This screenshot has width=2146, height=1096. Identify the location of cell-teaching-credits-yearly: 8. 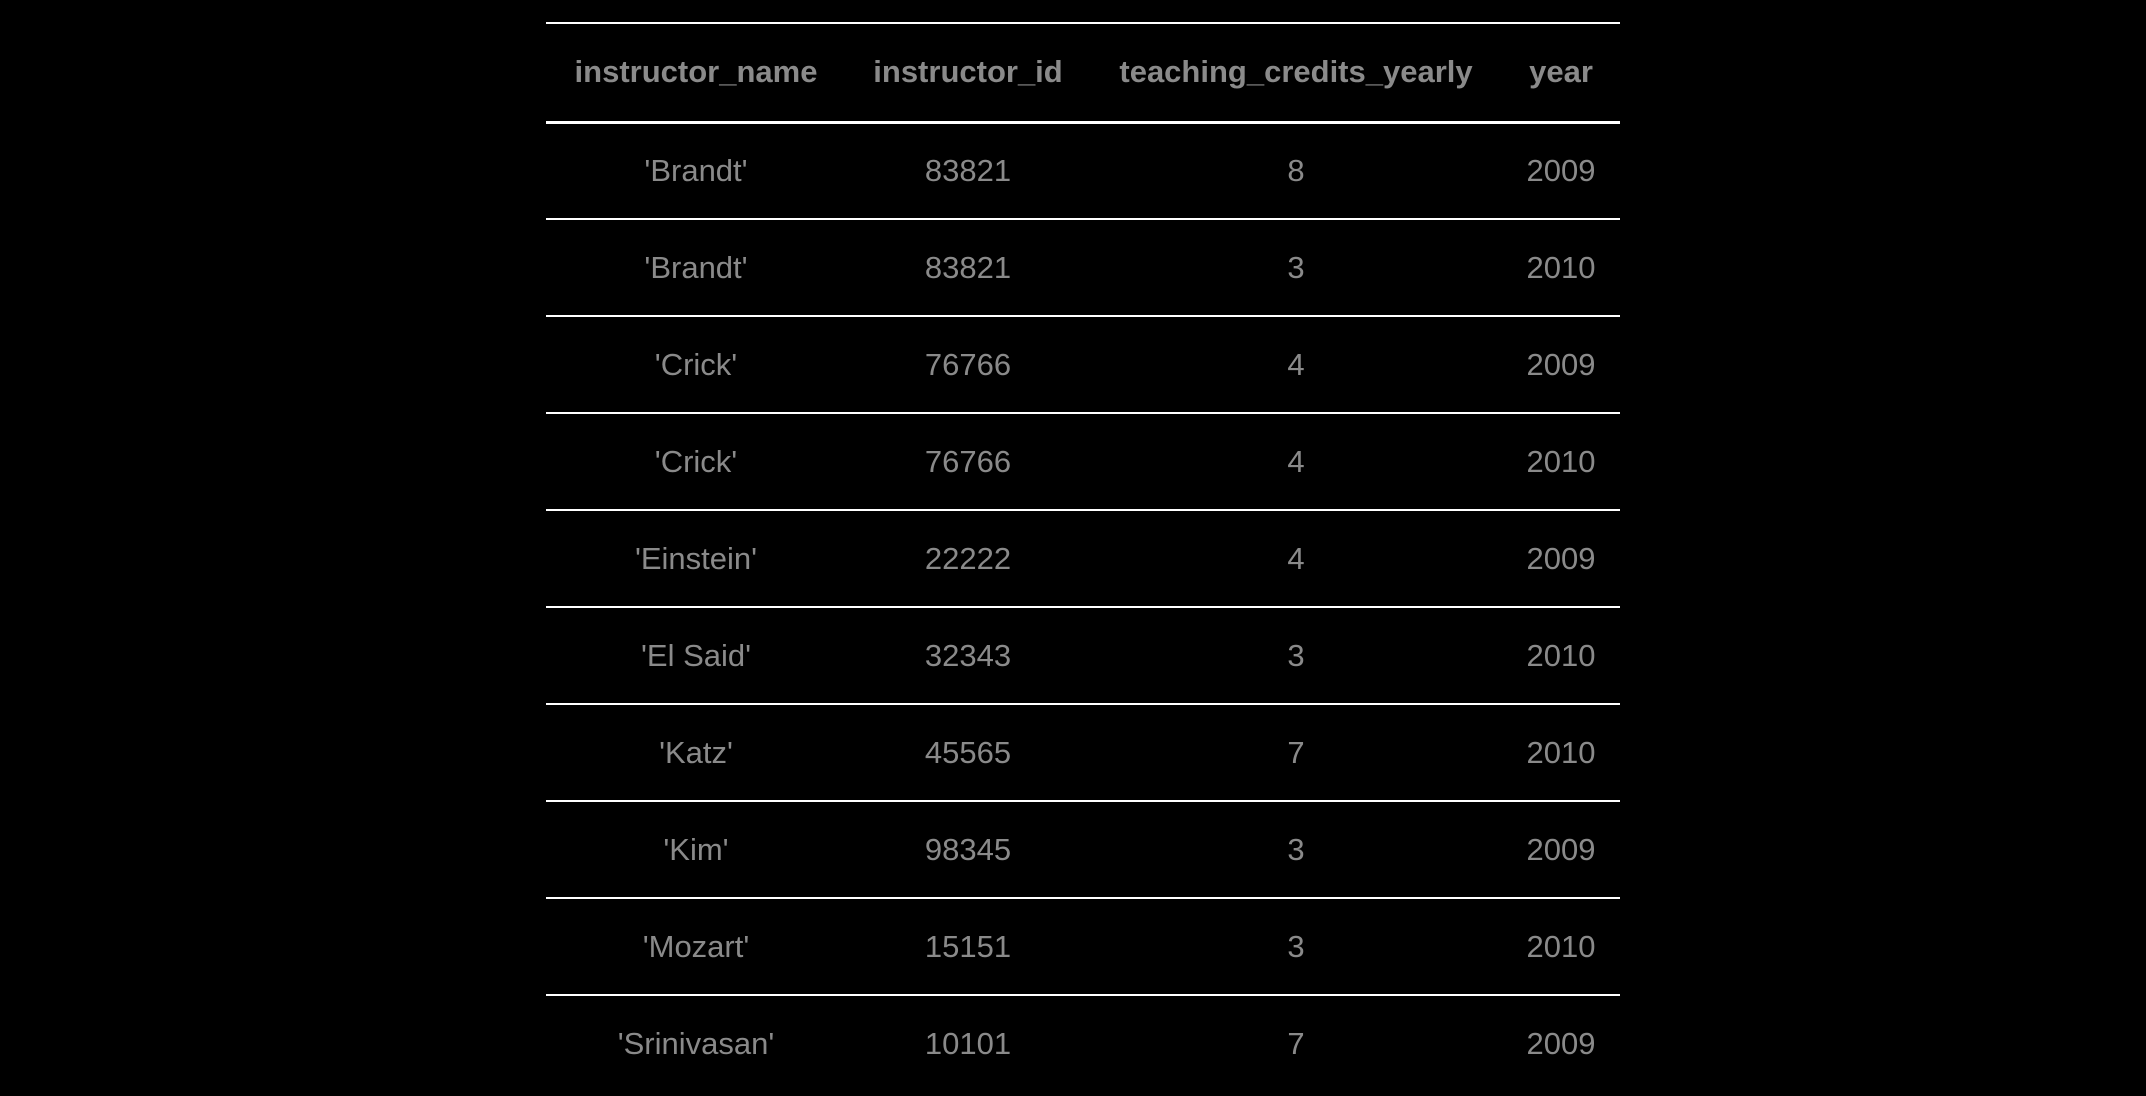
(1296, 170).